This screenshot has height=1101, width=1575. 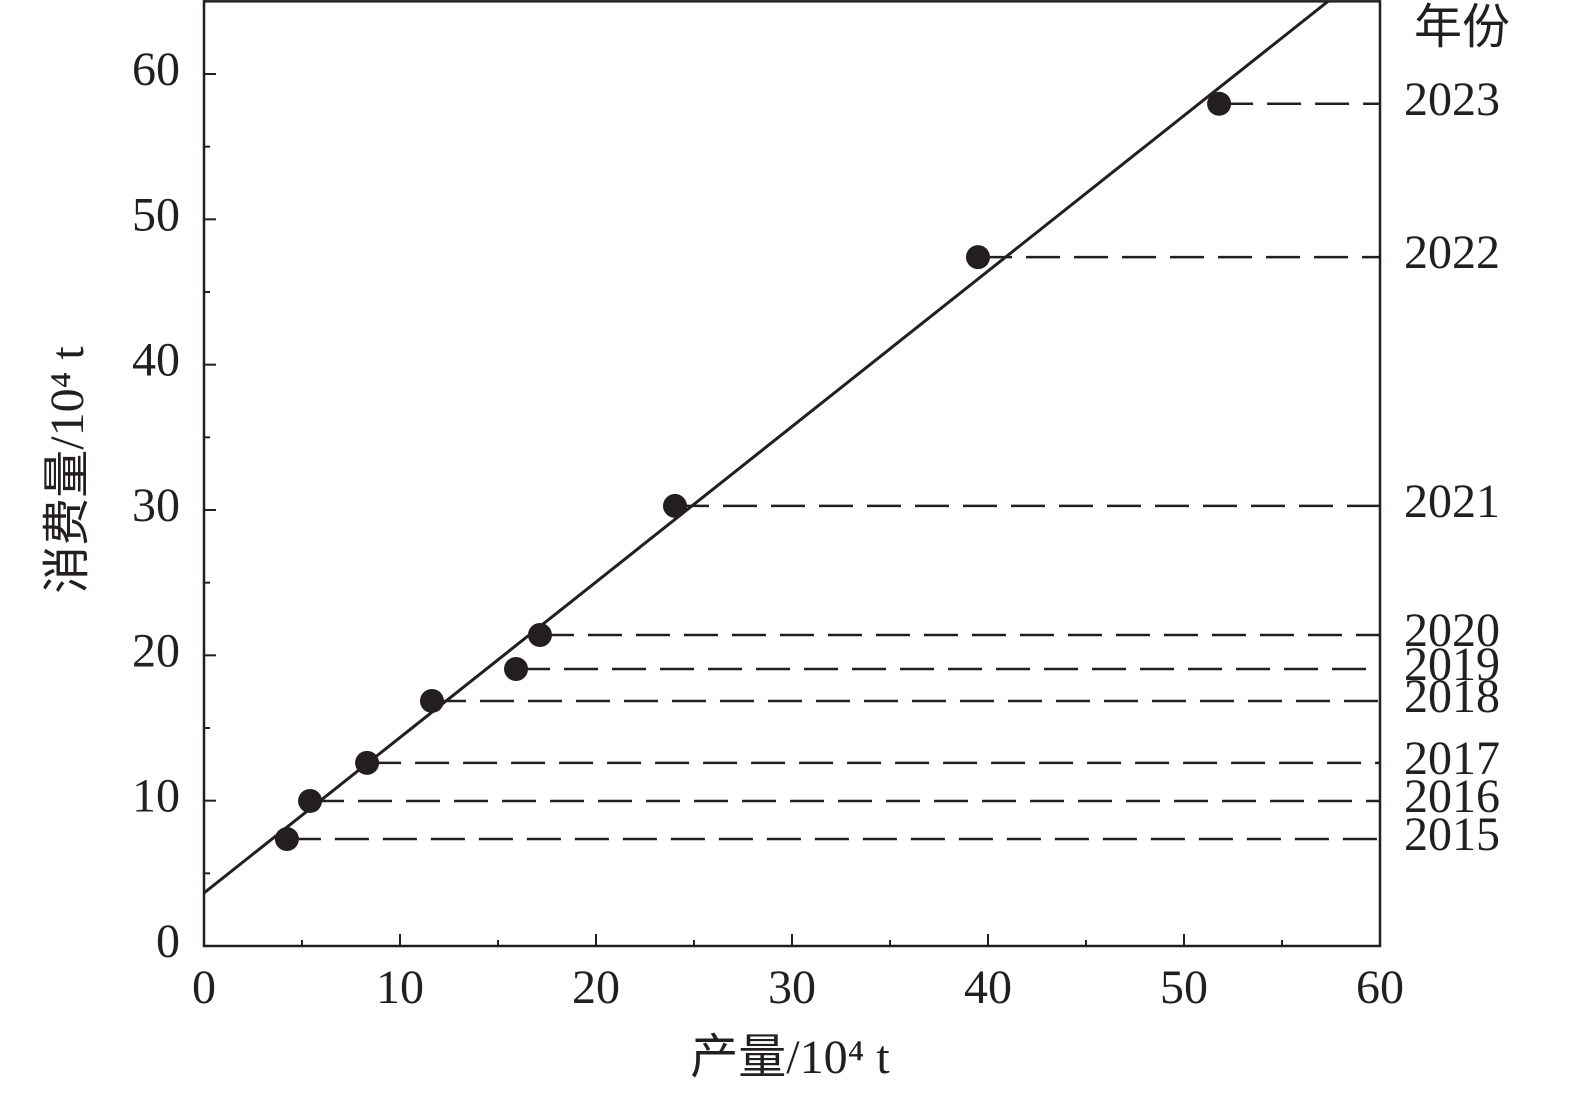 I want to click on y-tick-label: 0, so click(x=168, y=941).